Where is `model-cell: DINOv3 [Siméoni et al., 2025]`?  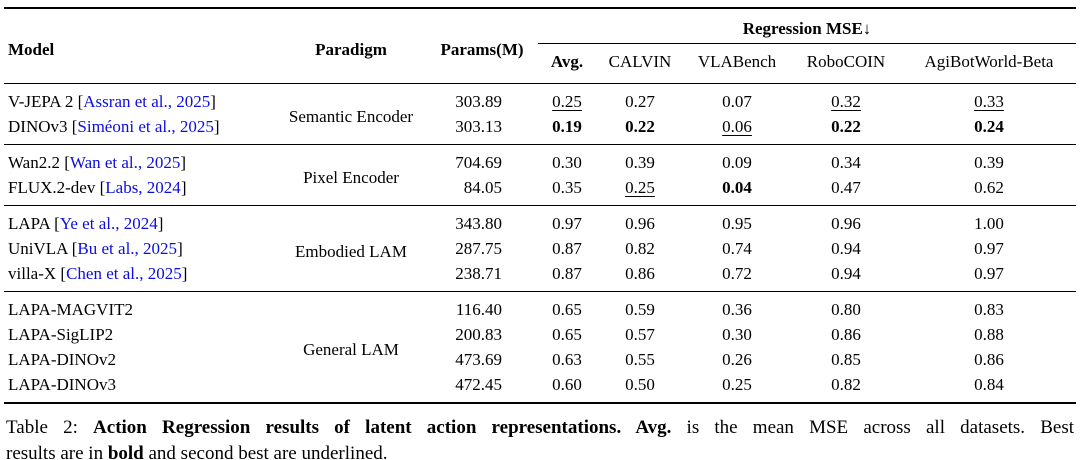 model-cell: DINOv3 [Siméoni et al., 2025] is located at coordinates (140, 129).